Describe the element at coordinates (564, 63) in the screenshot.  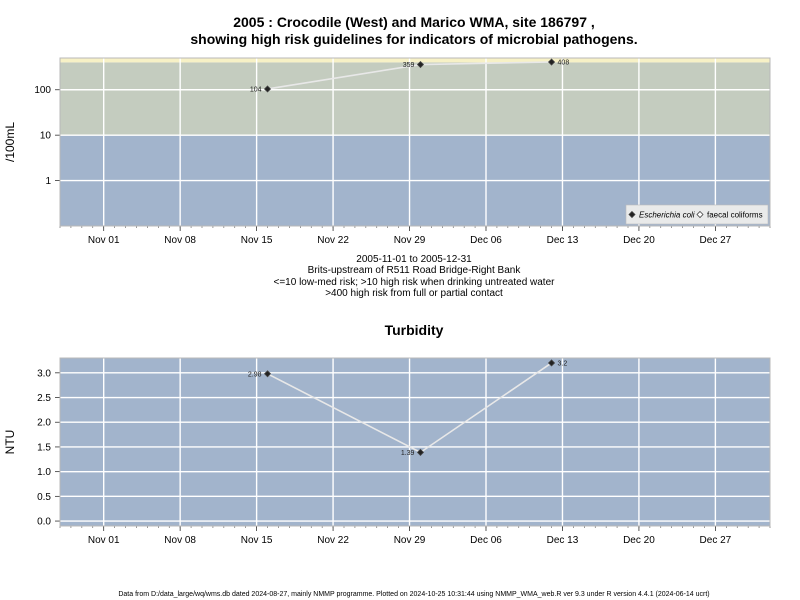
I see `data-label: 408` at that location.